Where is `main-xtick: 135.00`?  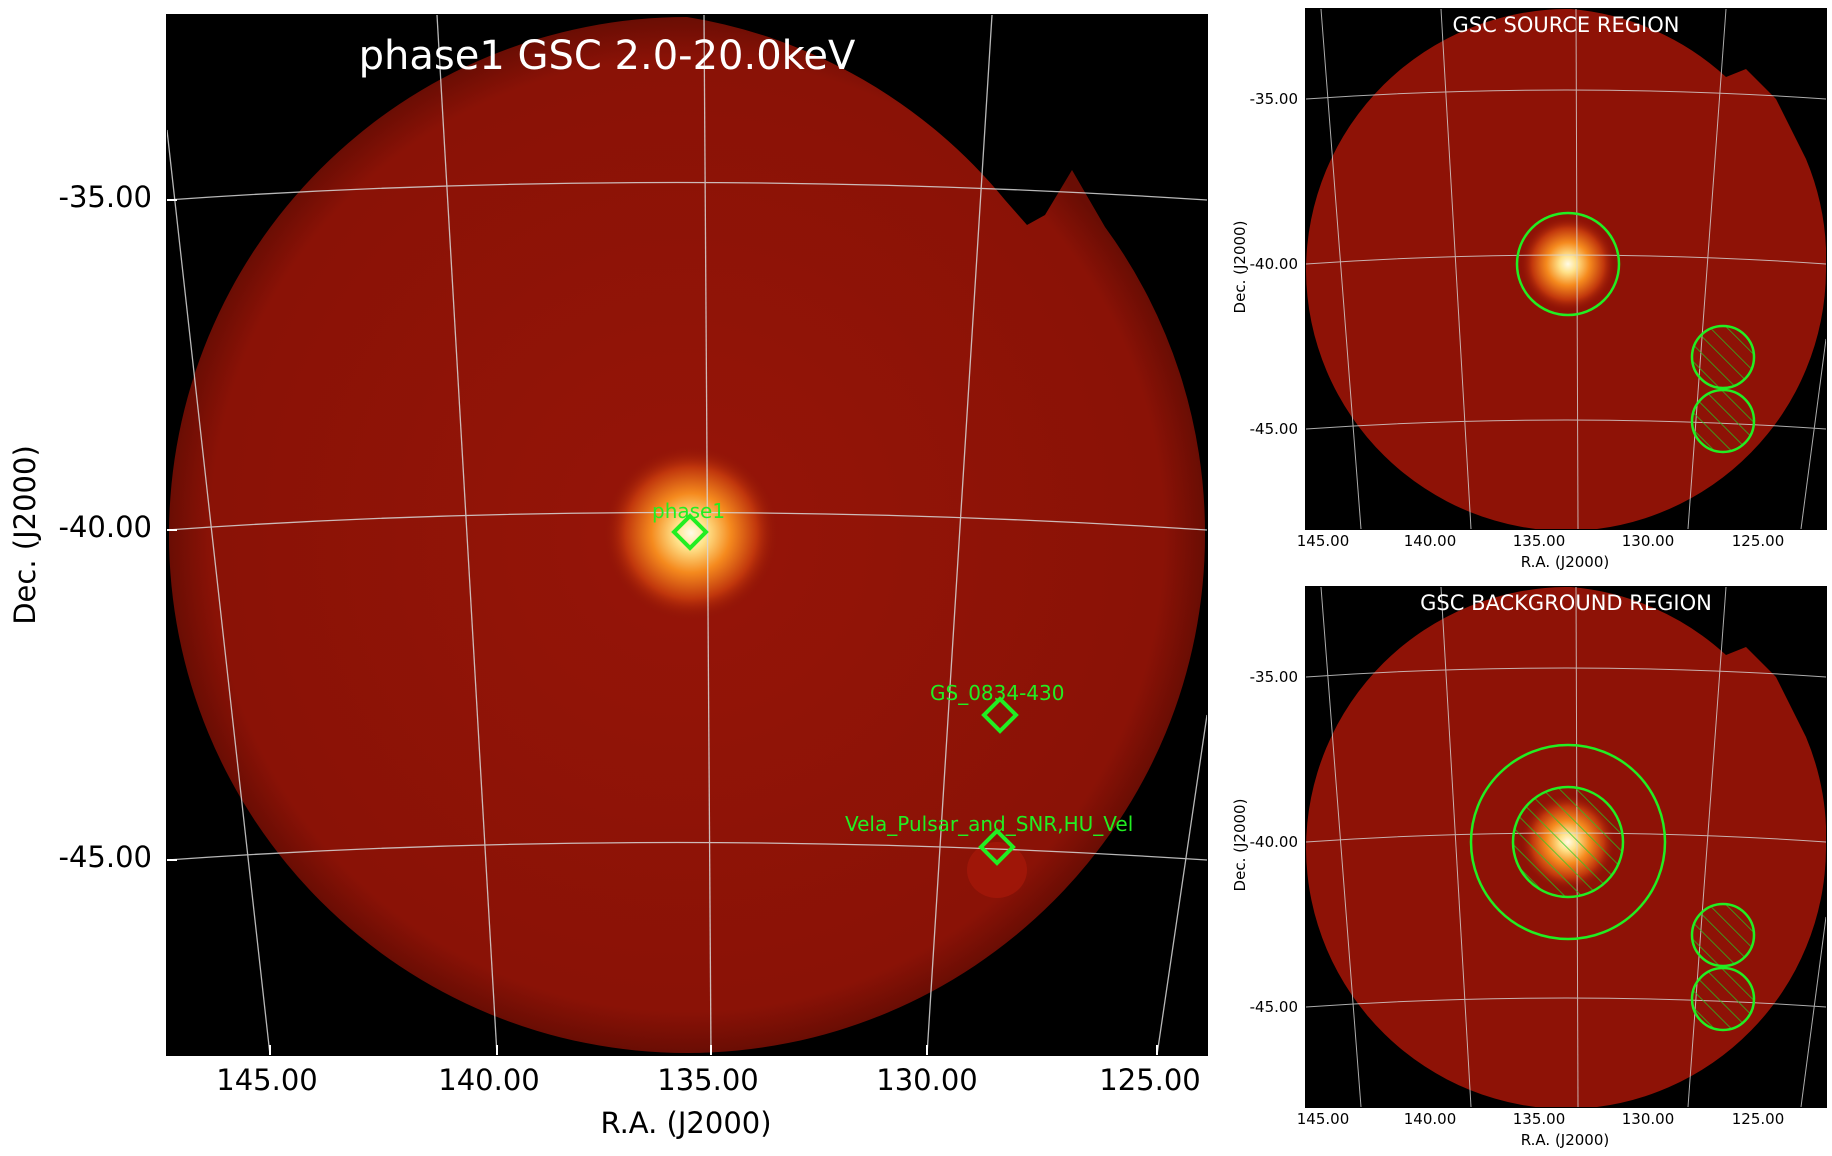 main-xtick: 135.00 is located at coordinates (708, 1080).